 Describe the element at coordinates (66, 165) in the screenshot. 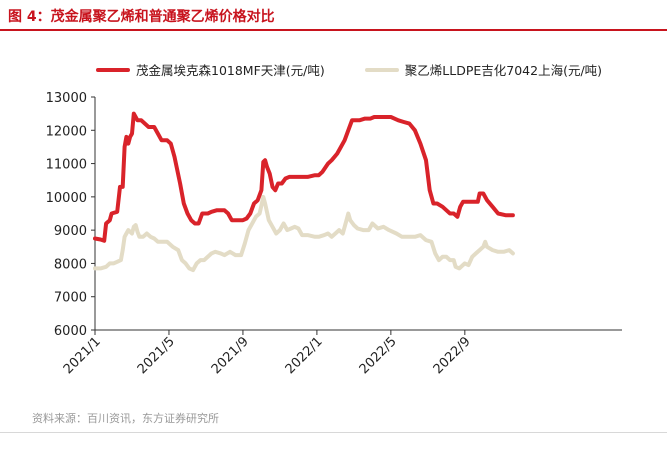

I see `y-tick-label: 11000` at that location.